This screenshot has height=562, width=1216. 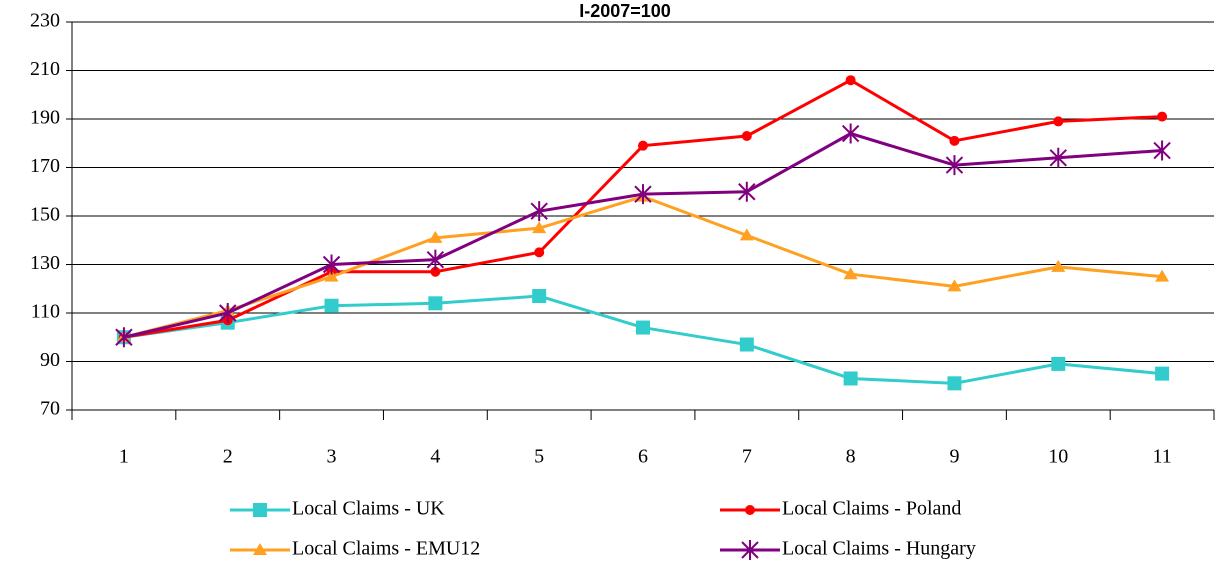 What do you see at coordinates (747, 457) in the screenshot?
I see `x-tick-label: 7` at bounding box center [747, 457].